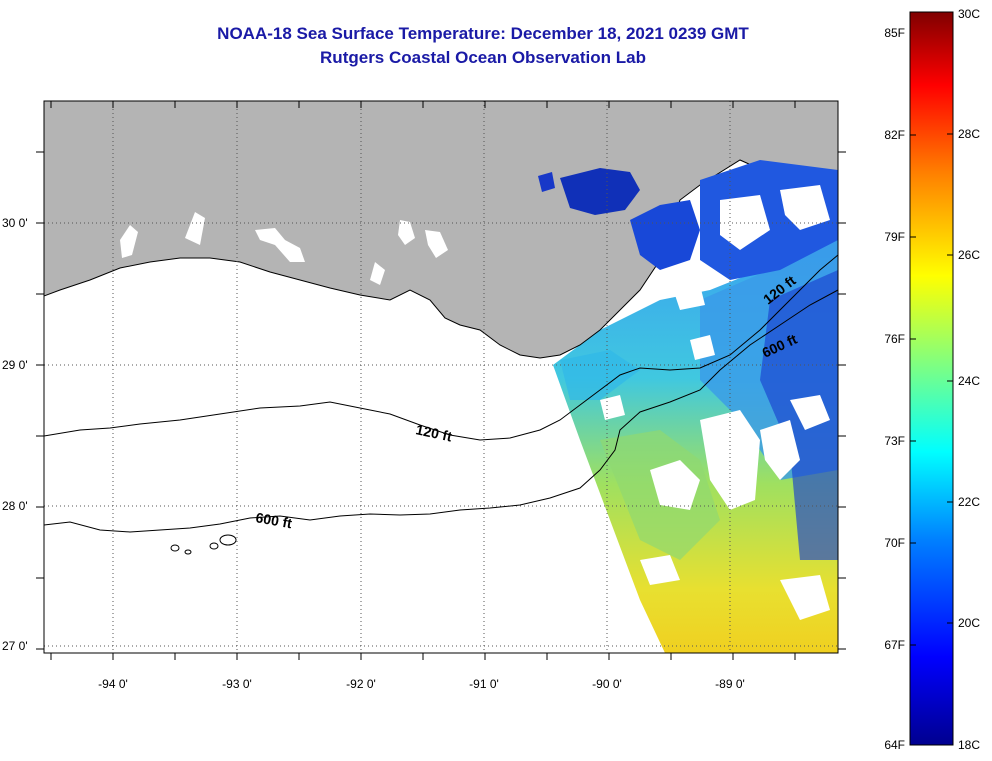  I want to click on colorbar-c-label: 28C, so click(969, 134).